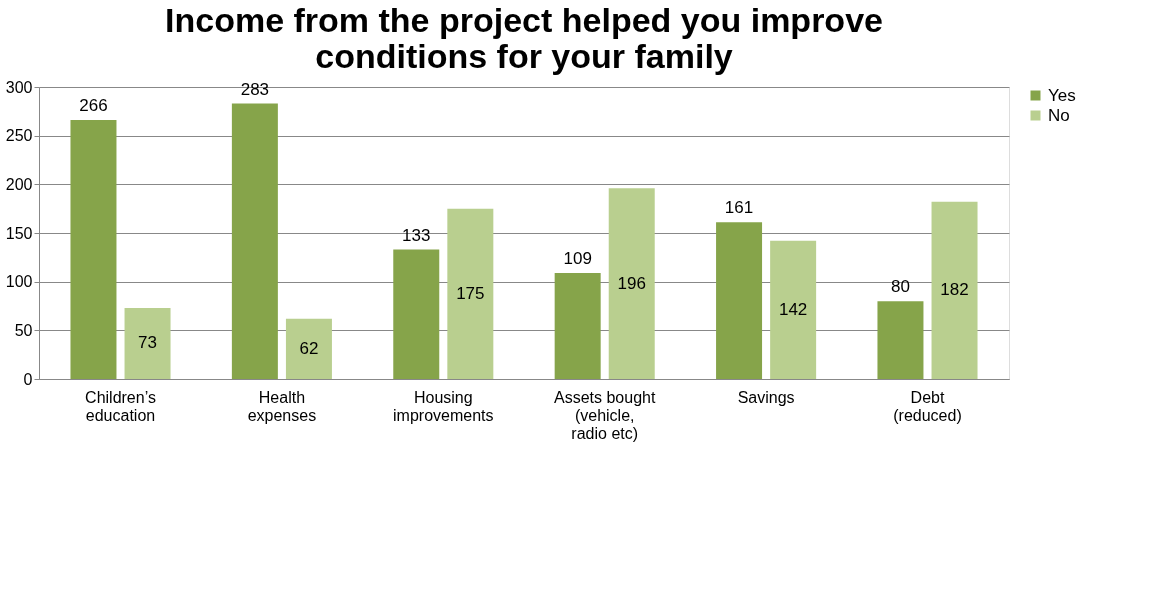 The width and height of the screenshot is (1176, 601). I want to click on data-label: 142, so click(793, 309).